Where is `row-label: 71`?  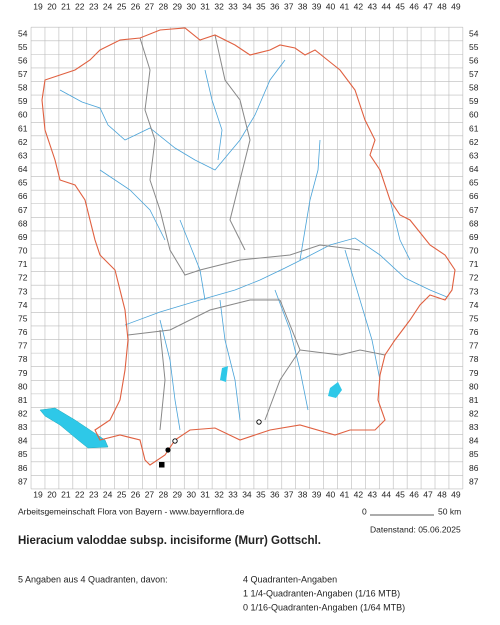 row-label: 71 is located at coordinates (23, 264).